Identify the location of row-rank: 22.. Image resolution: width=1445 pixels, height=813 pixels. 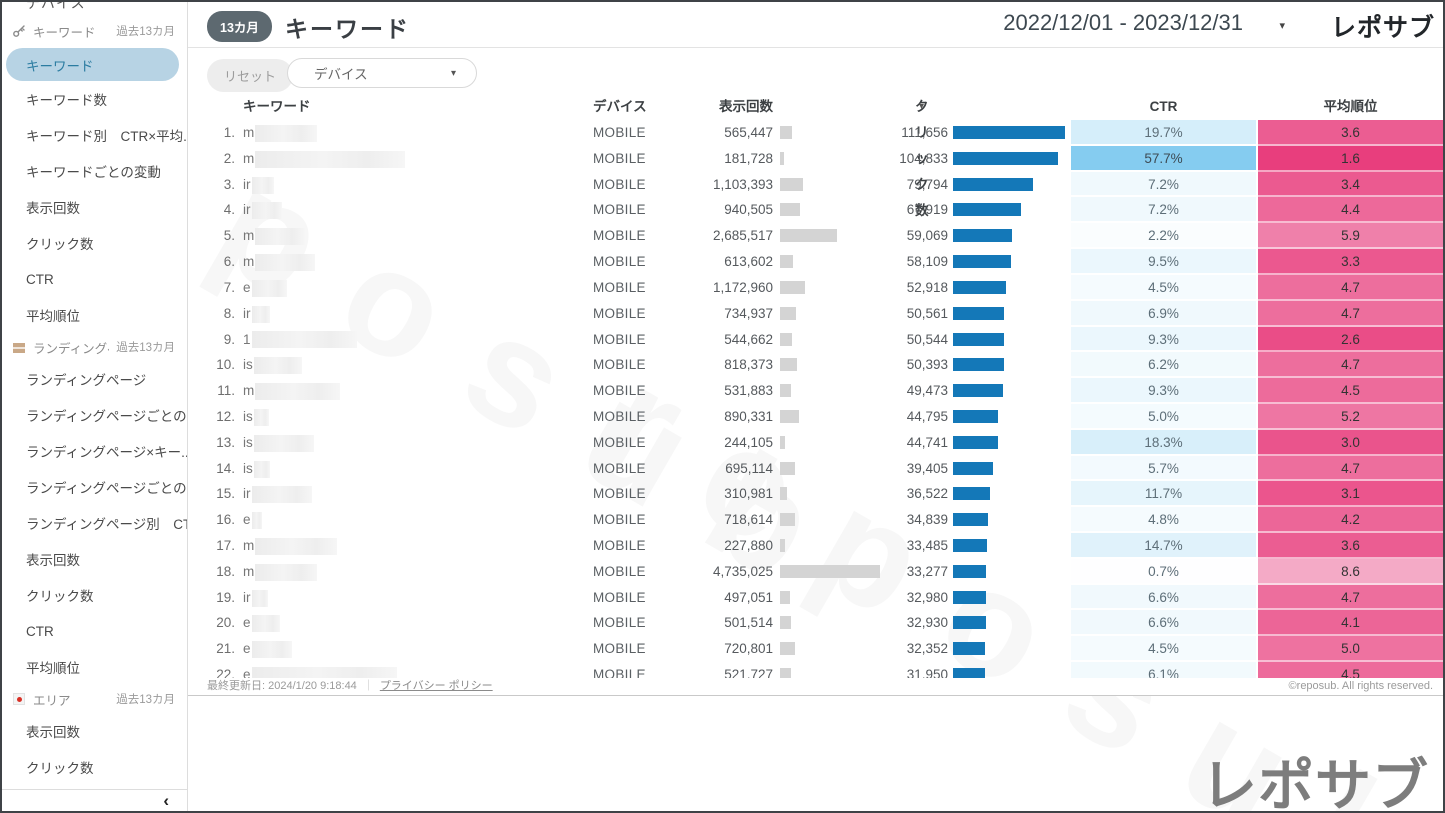
(225, 672).